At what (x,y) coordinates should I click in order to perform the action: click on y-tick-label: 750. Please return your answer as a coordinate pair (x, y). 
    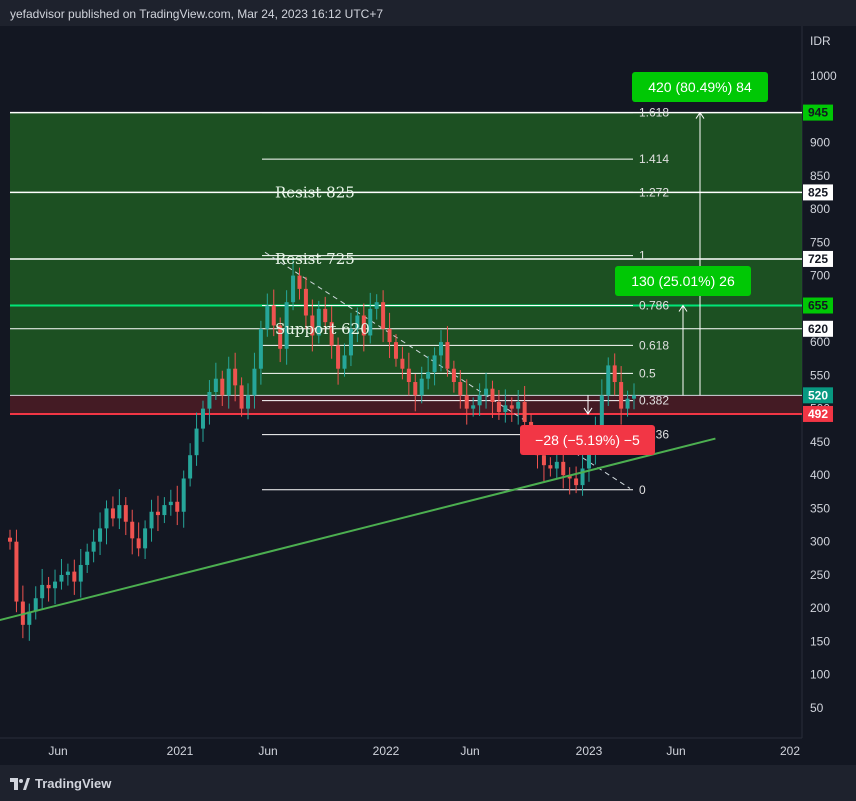
    Looking at the image, I should click on (820, 242).